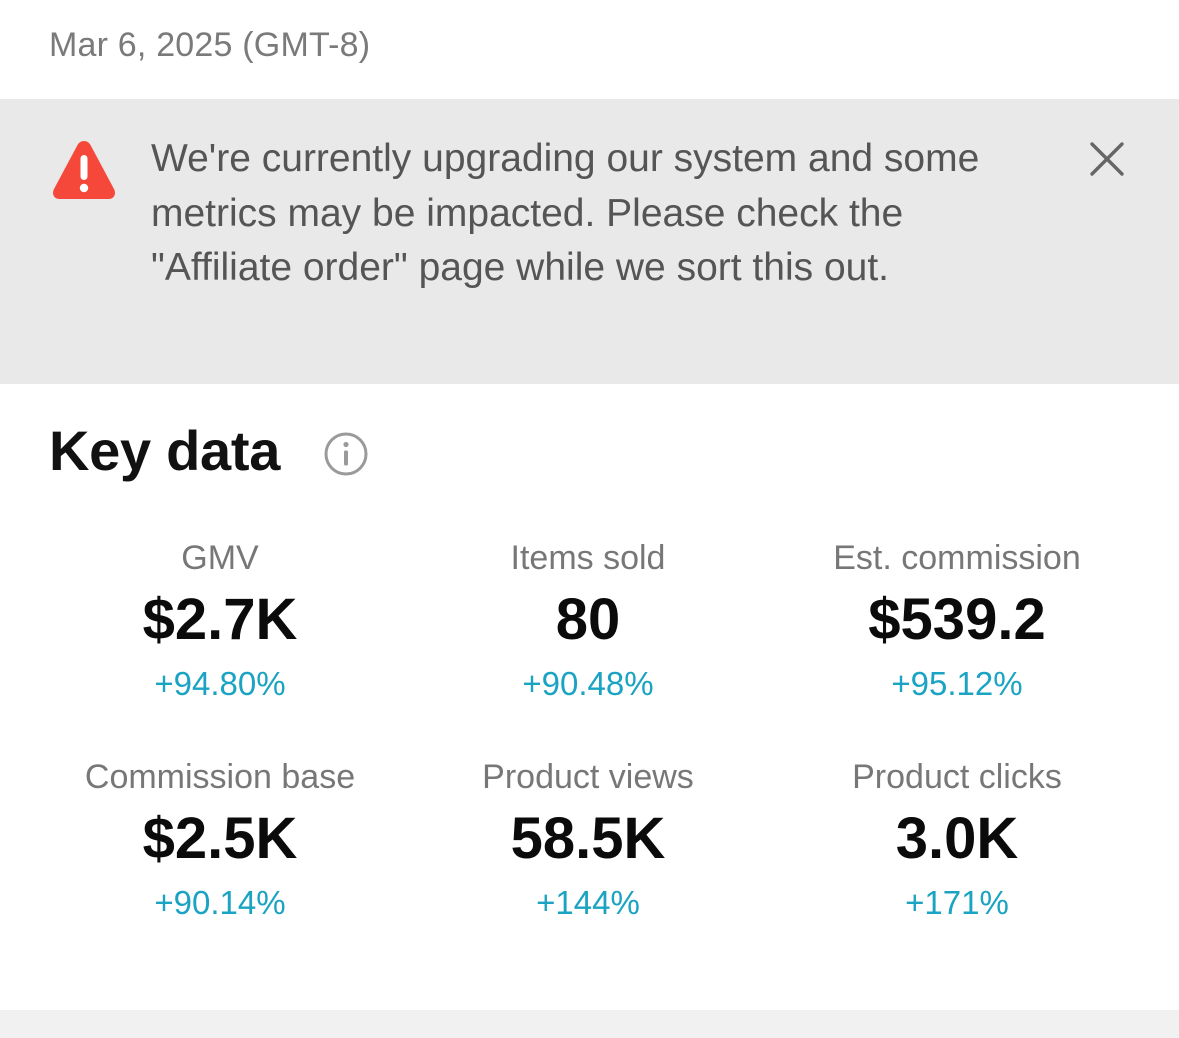 This screenshot has width=1179, height=1038. Describe the element at coordinates (588, 683) in the screenshot. I see `metric-change: +90.48%` at that location.